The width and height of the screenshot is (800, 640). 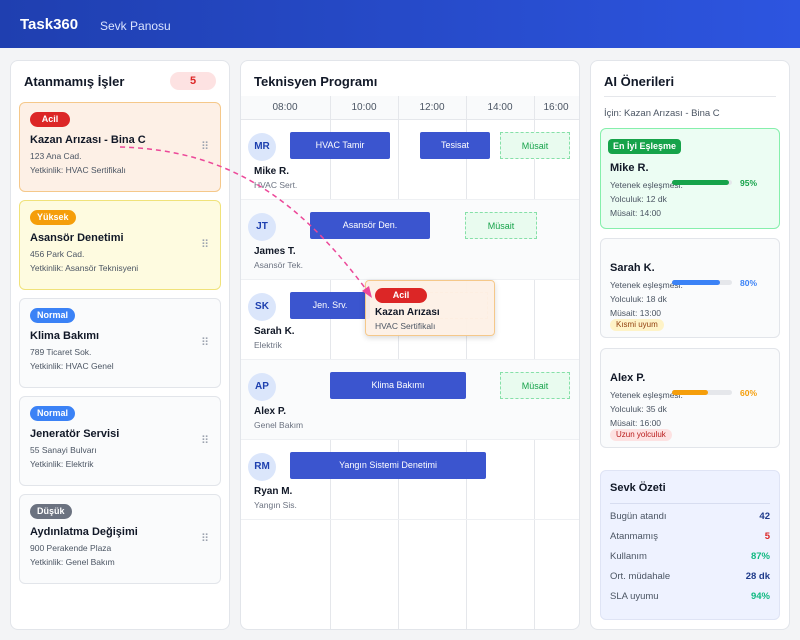 I want to click on tech-name: Mike R., so click(x=629, y=168).